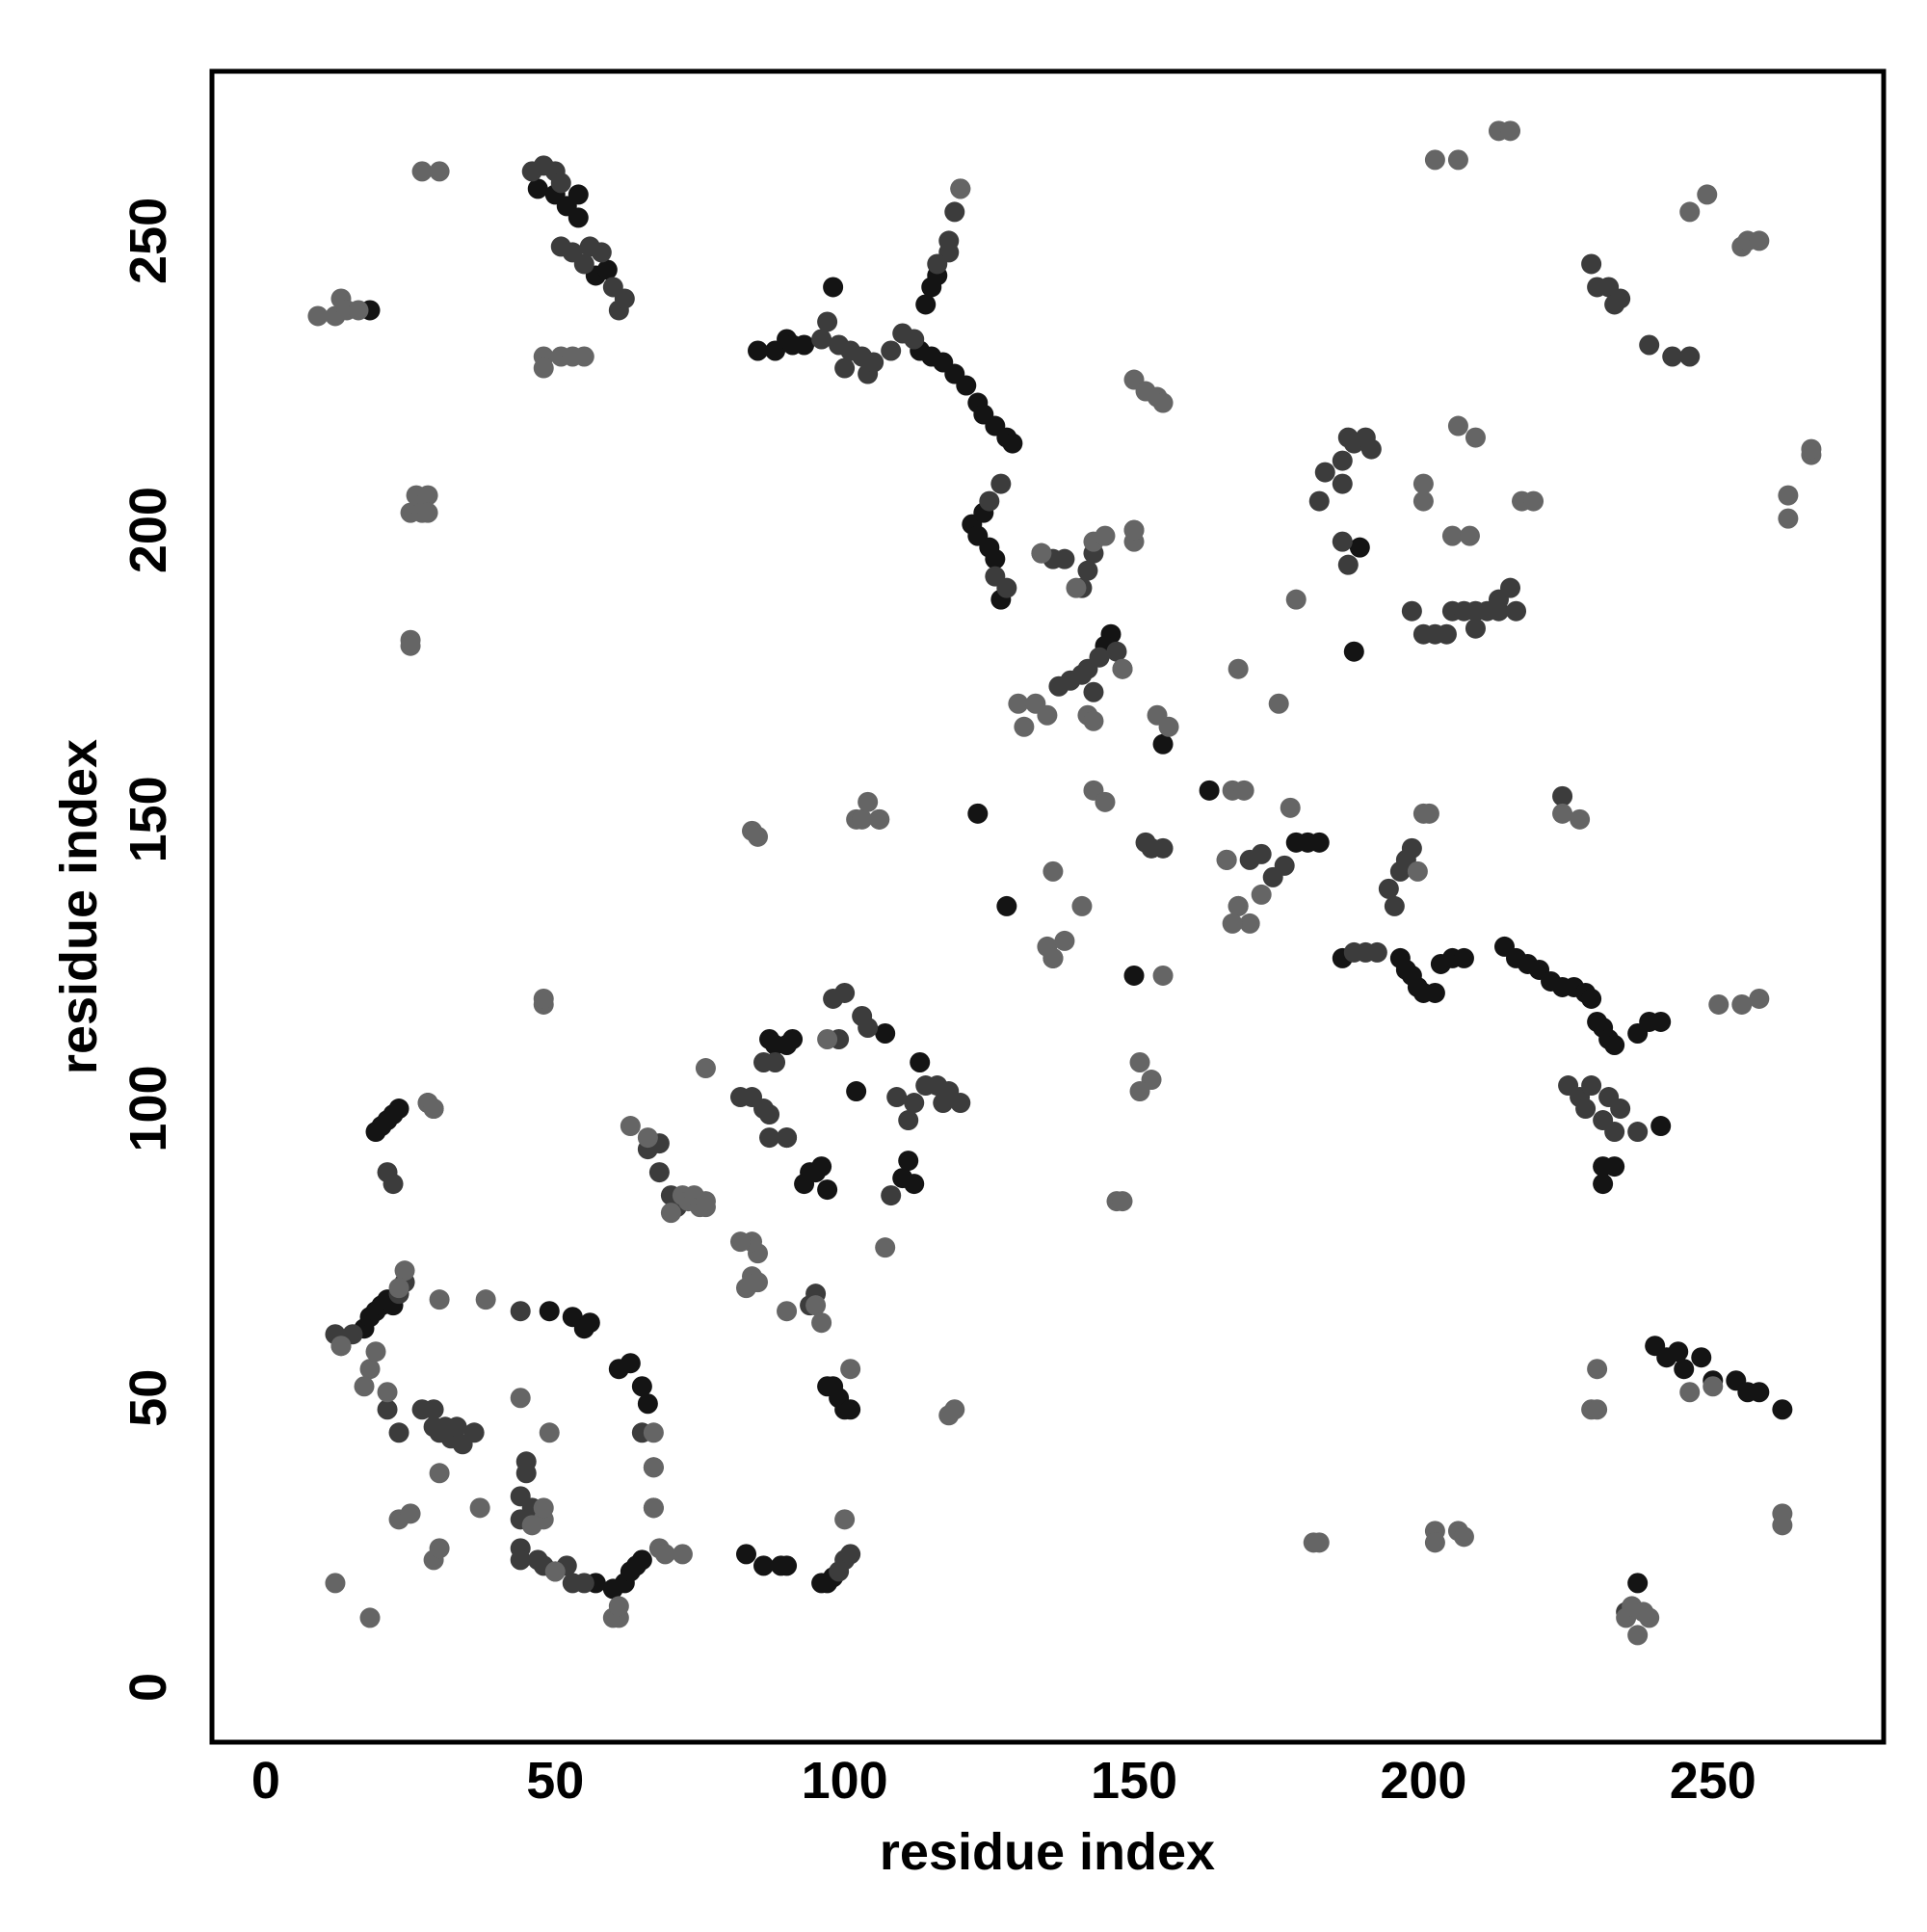 This screenshot has height=1932, width=1927. What do you see at coordinates (845, 1781) in the screenshot?
I see `x-tick-label: 100` at bounding box center [845, 1781].